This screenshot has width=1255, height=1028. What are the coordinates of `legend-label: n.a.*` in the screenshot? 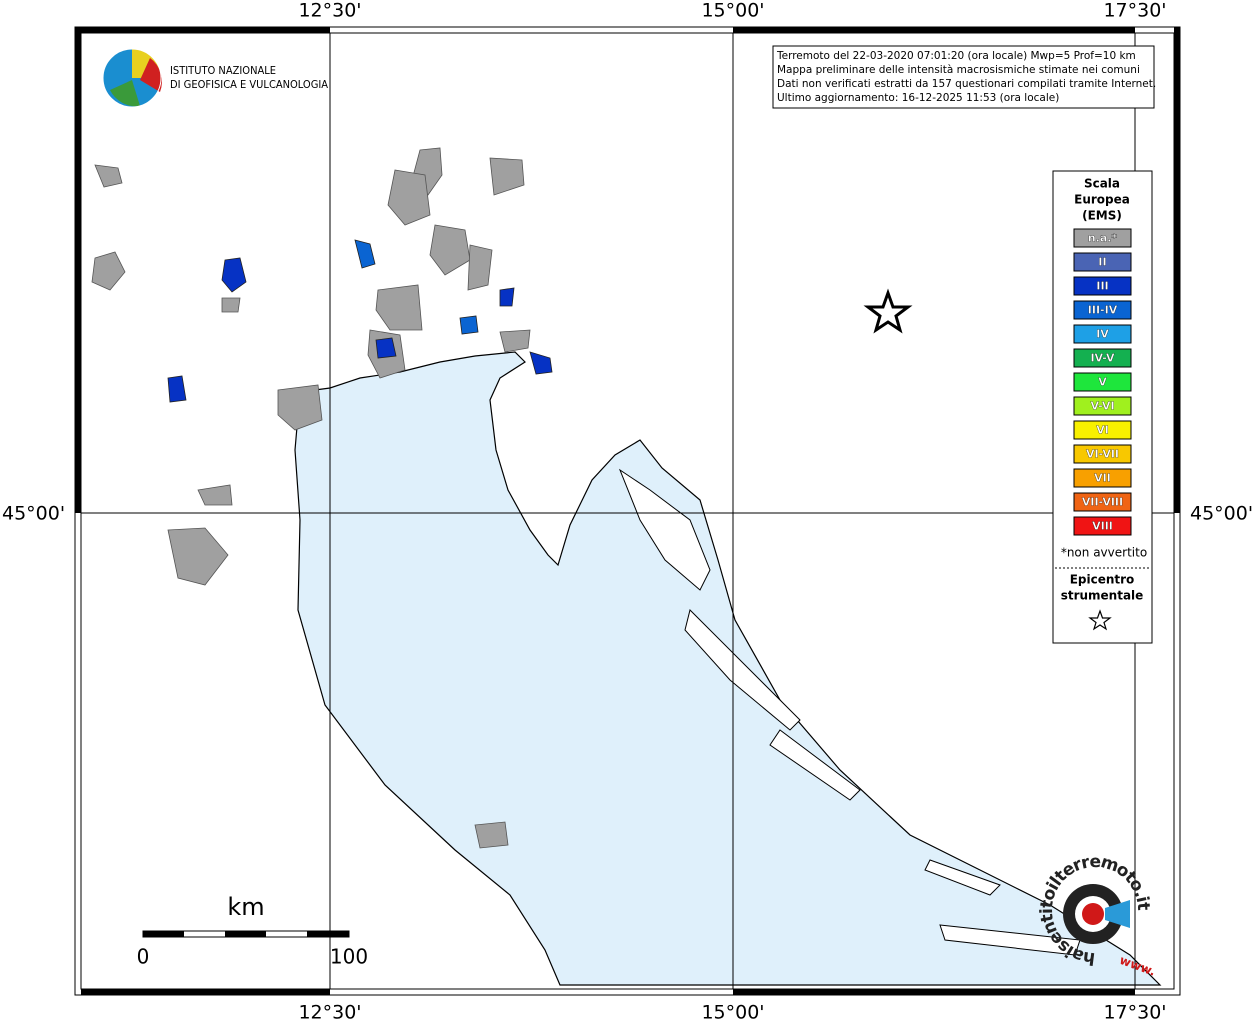 It's located at (1103, 238).